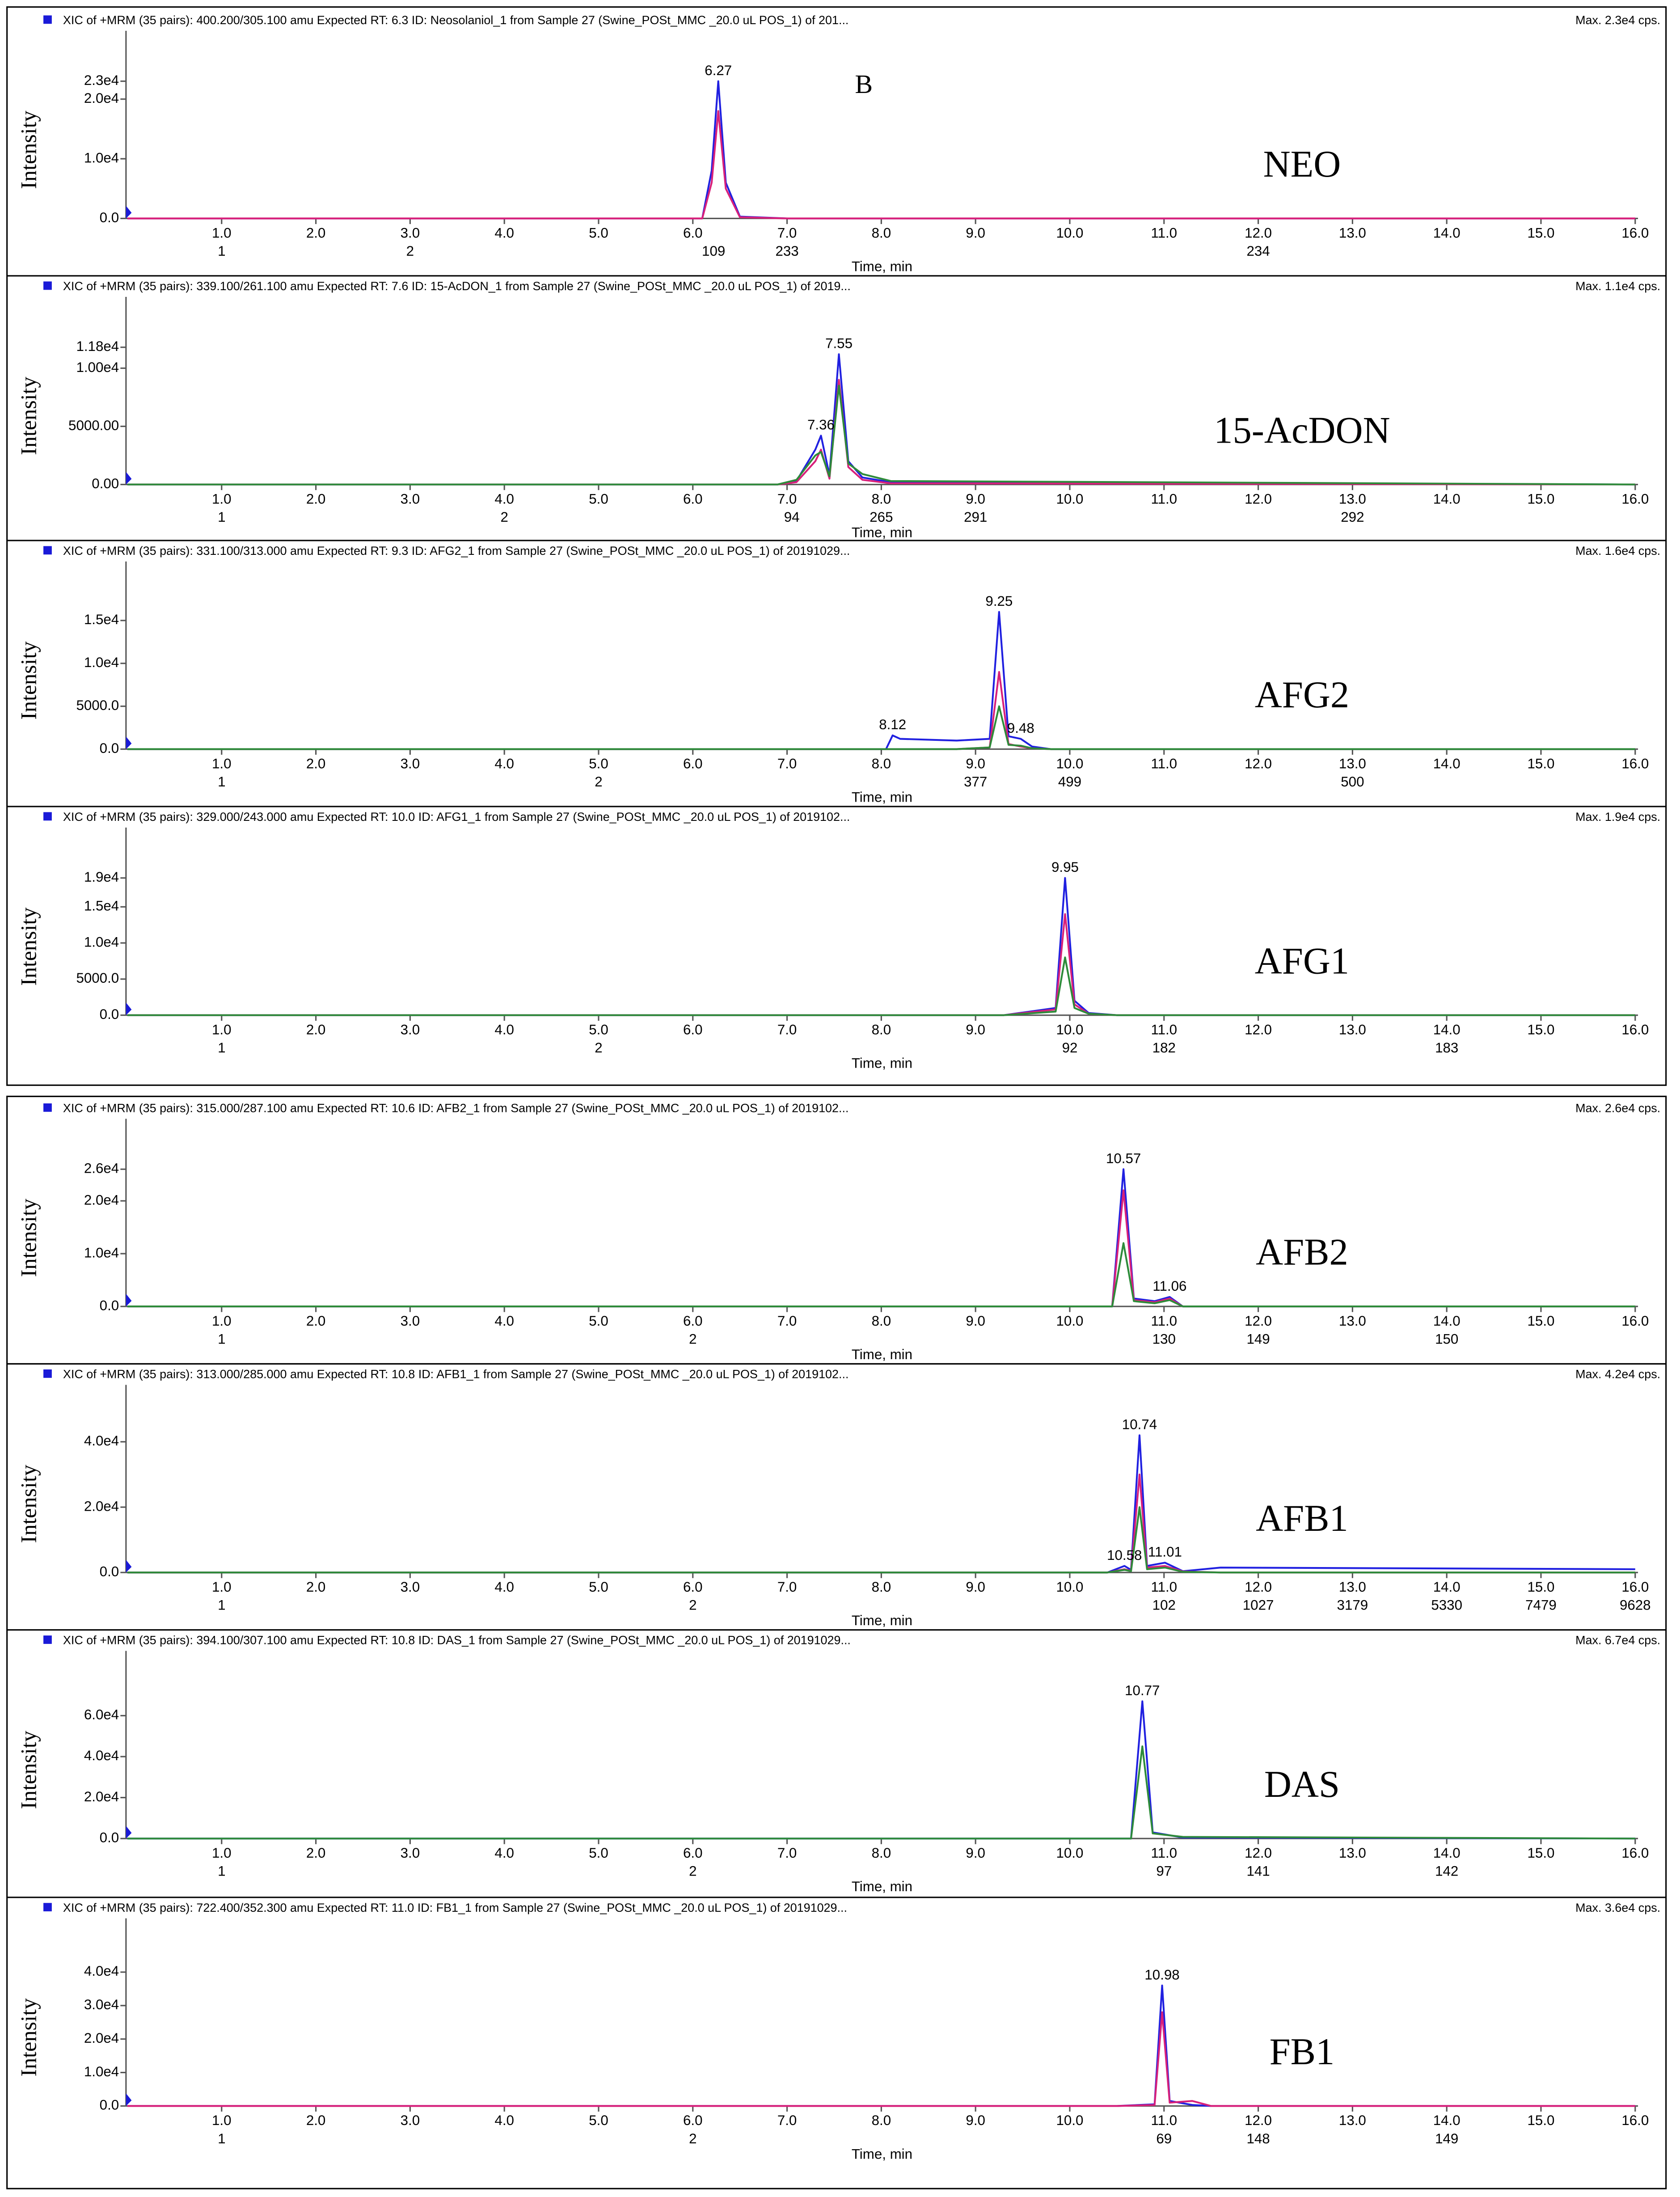 The height and width of the screenshot is (2197, 1680). Describe the element at coordinates (1302, 164) in the screenshot. I see `compound-label: NEO` at that location.